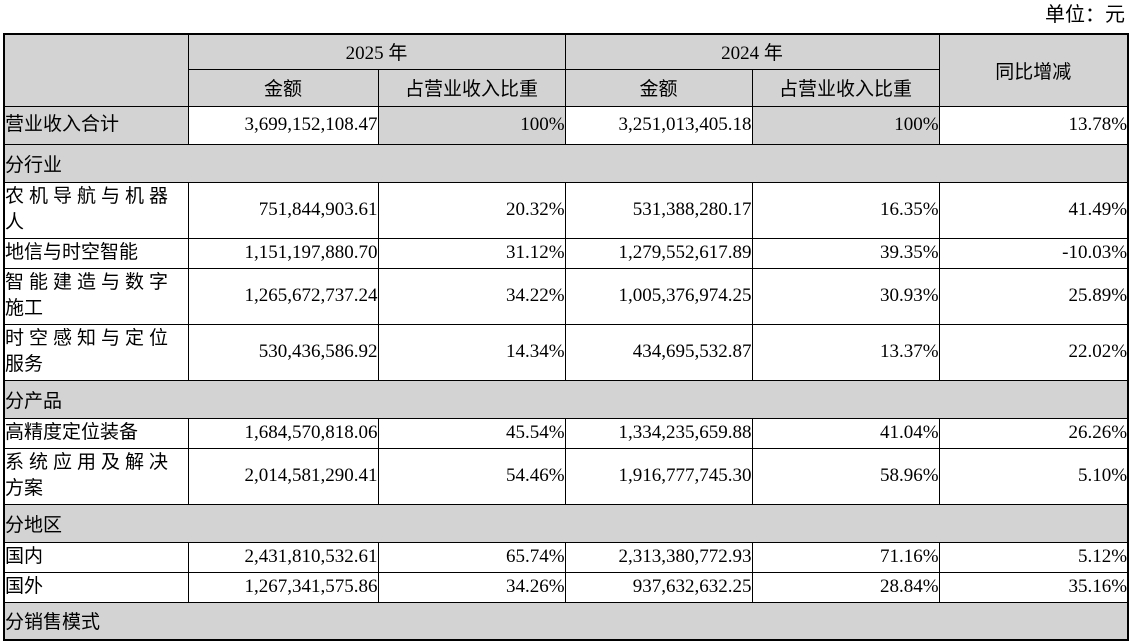  What do you see at coordinates (845, 87) in the screenshot?
I see `header-share-2024: 占营业收入比重` at bounding box center [845, 87].